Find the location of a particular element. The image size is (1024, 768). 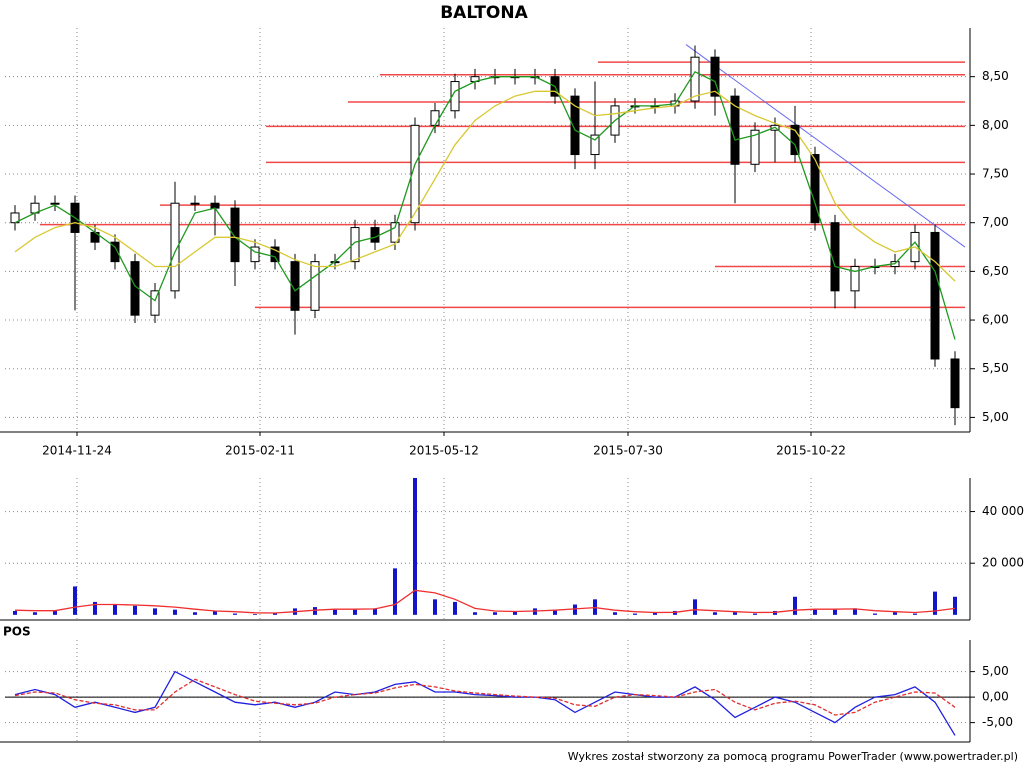

x-tick-label: 2015-10-22 is located at coordinates (811, 451).